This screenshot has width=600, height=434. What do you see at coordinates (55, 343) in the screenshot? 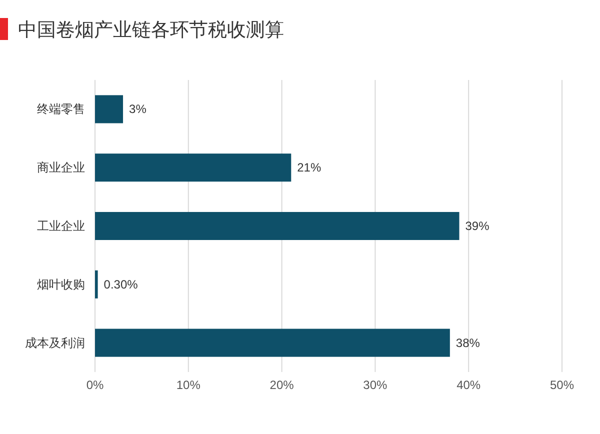
I see `y-tick-label: 成本及利润` at bounding box center [55, 343].